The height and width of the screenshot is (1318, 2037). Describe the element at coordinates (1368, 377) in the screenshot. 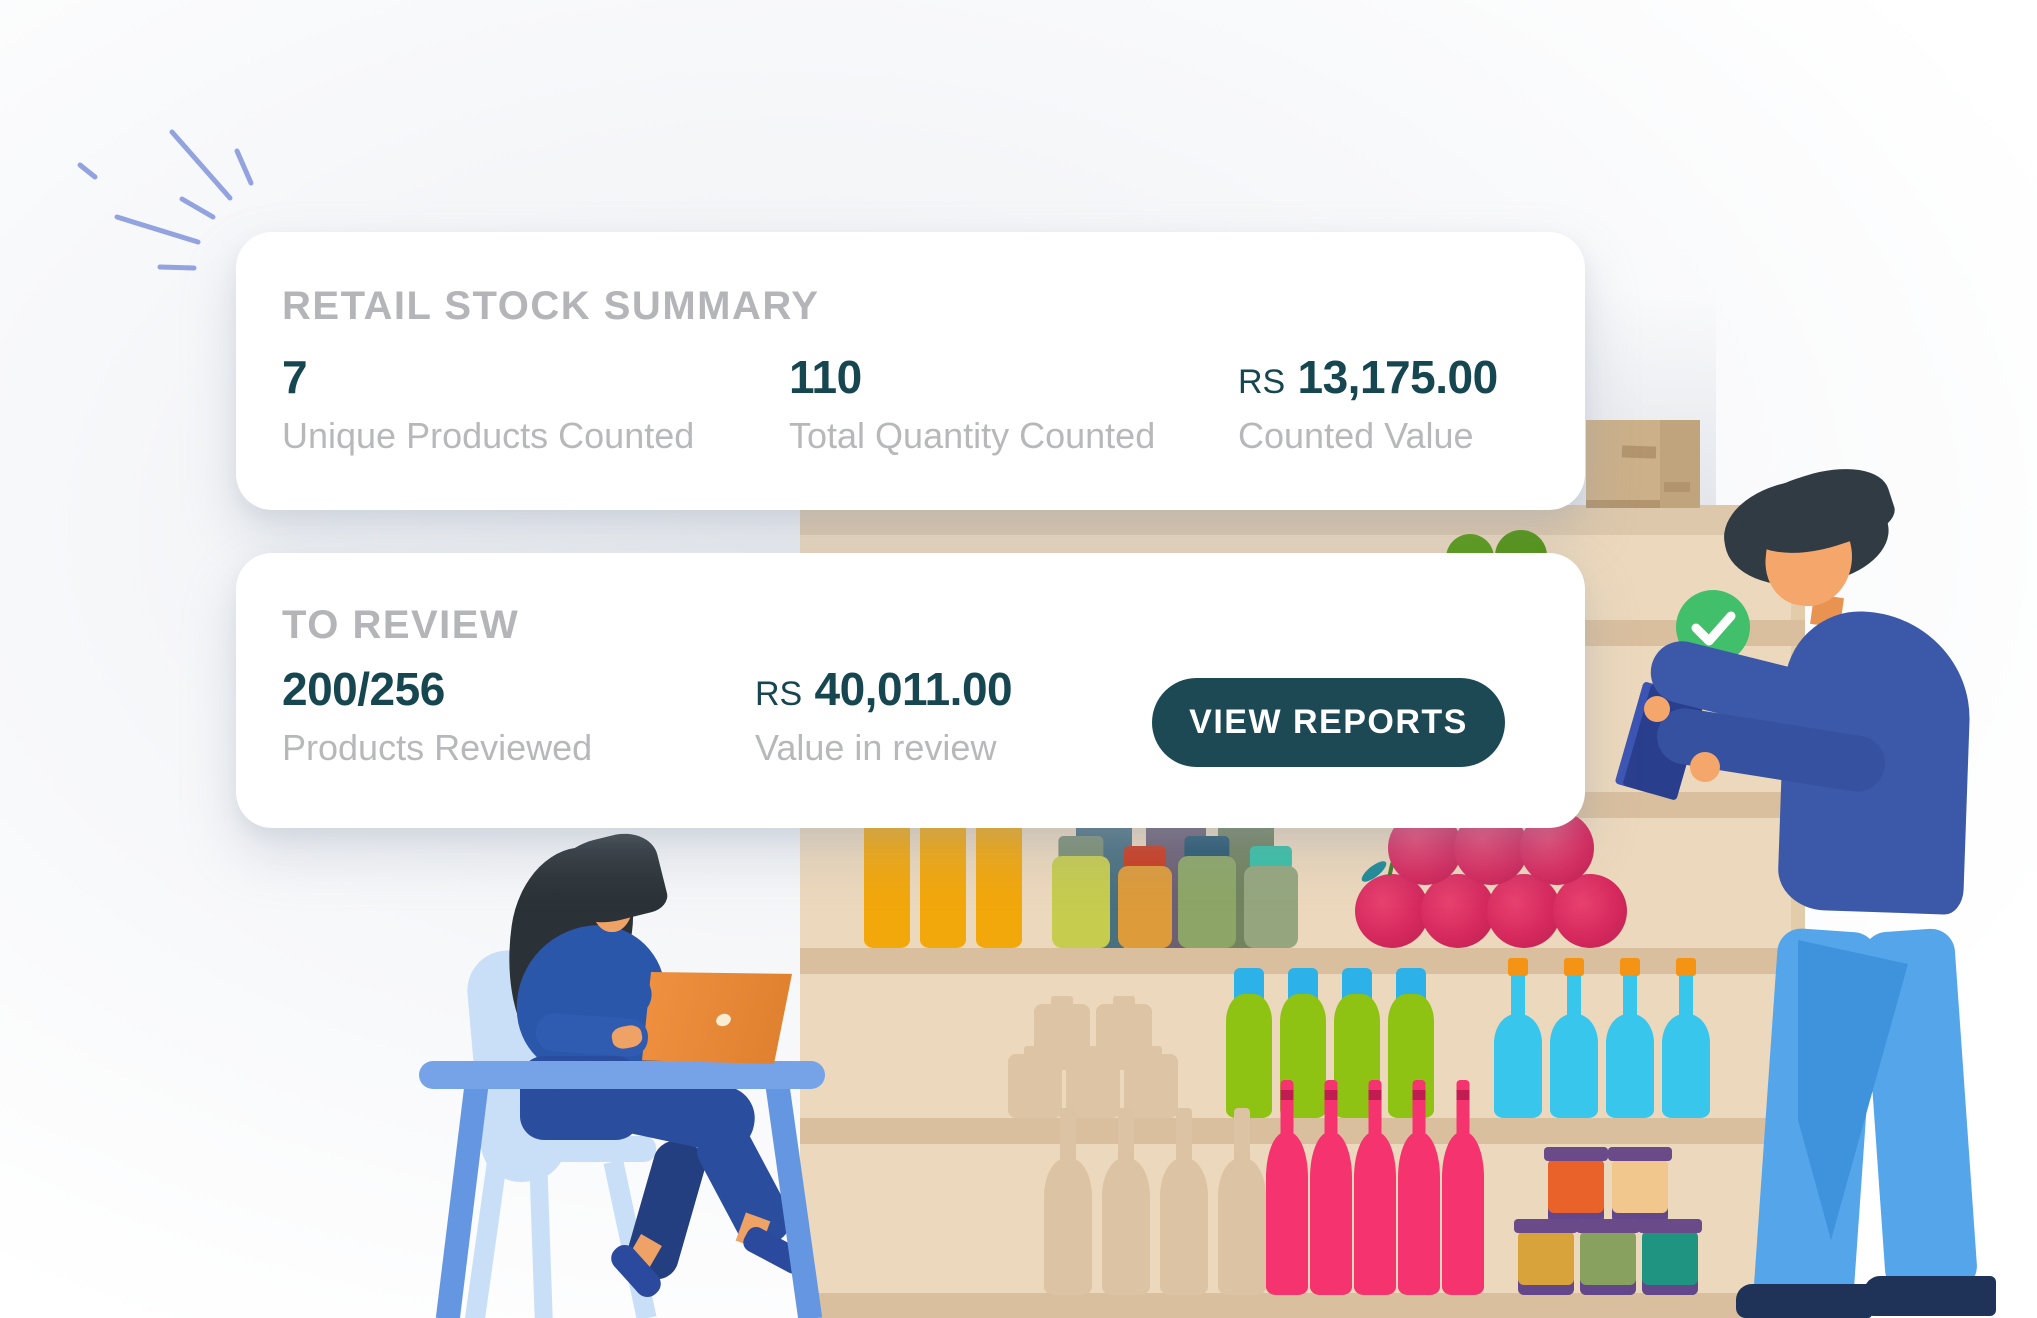

I see `stat-value: RS 13,175.00` at that location.